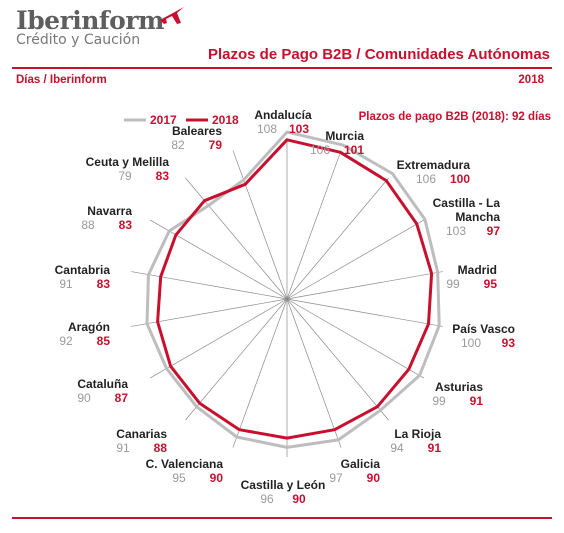 The width and height of the screenshot is (564, 533). I want to click on chart-annotation: Plazos de pago B2B (2018): 92 días, so click(455, 117).